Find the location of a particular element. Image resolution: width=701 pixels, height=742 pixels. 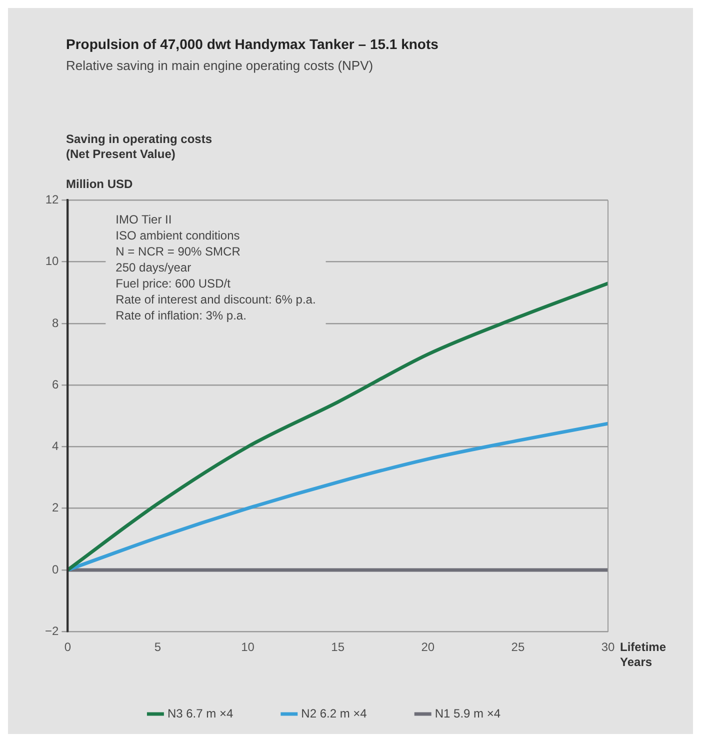

annotation: ISO ambient conditions is located at coordinates (178, 235).